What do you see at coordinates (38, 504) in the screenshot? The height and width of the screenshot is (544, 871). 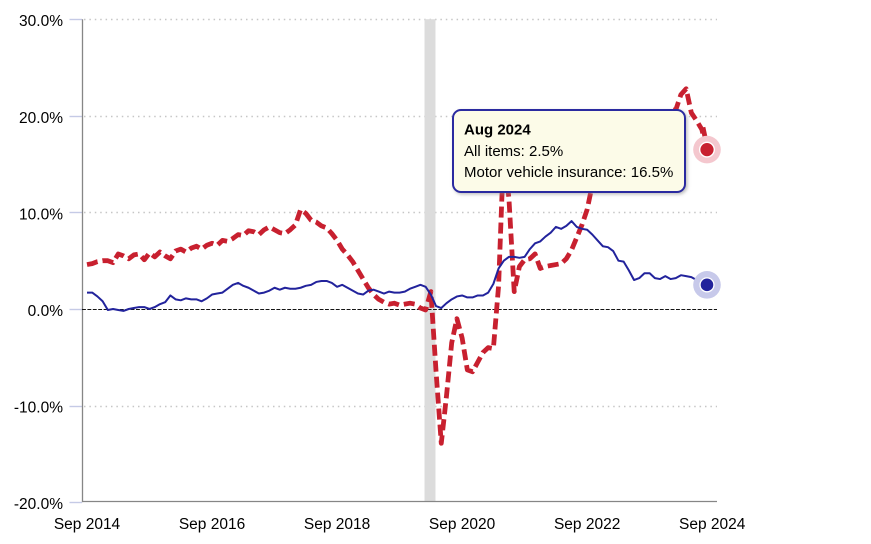 I see `svg-text: -20.0%` at bounding box center [38, 504].